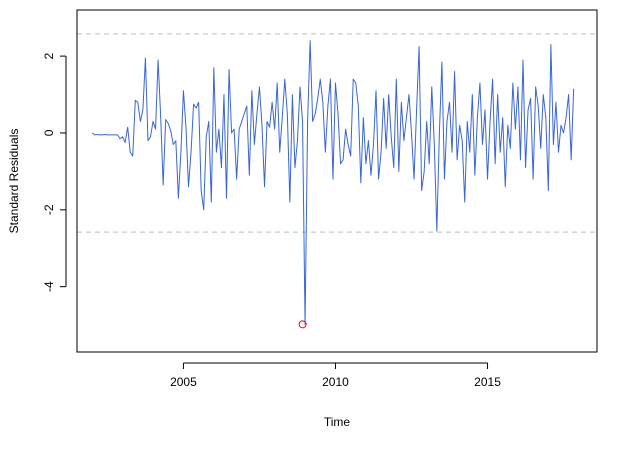  Describe the element at coordinates (337, 422) in the screenshot. I see `x-axis-label: Time` at that location.